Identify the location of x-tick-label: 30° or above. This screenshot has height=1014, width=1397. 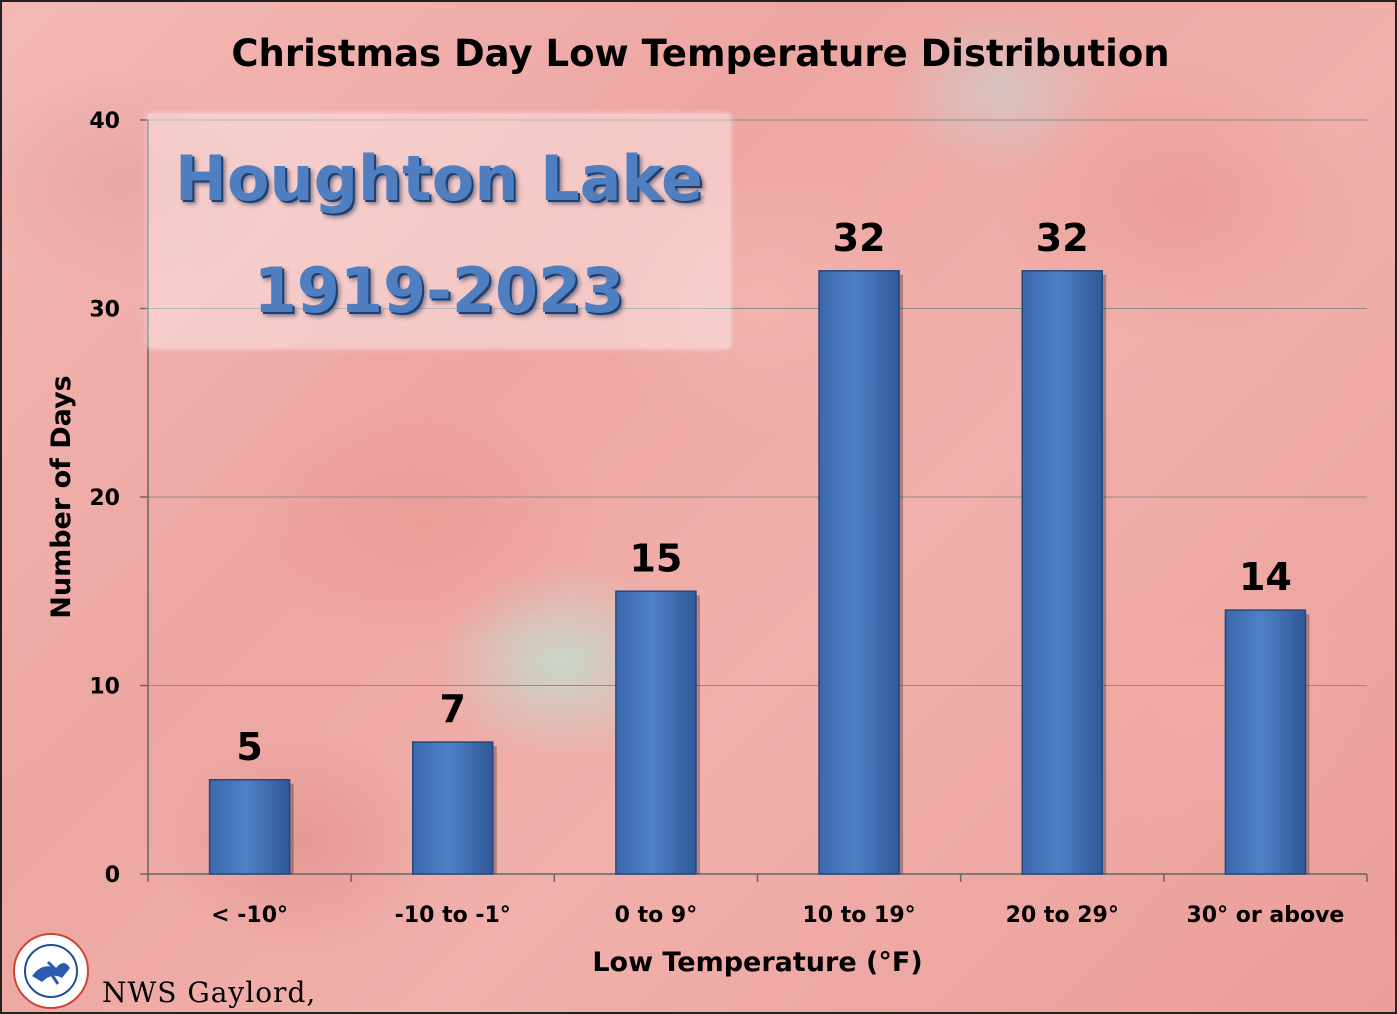
(1265, 915).